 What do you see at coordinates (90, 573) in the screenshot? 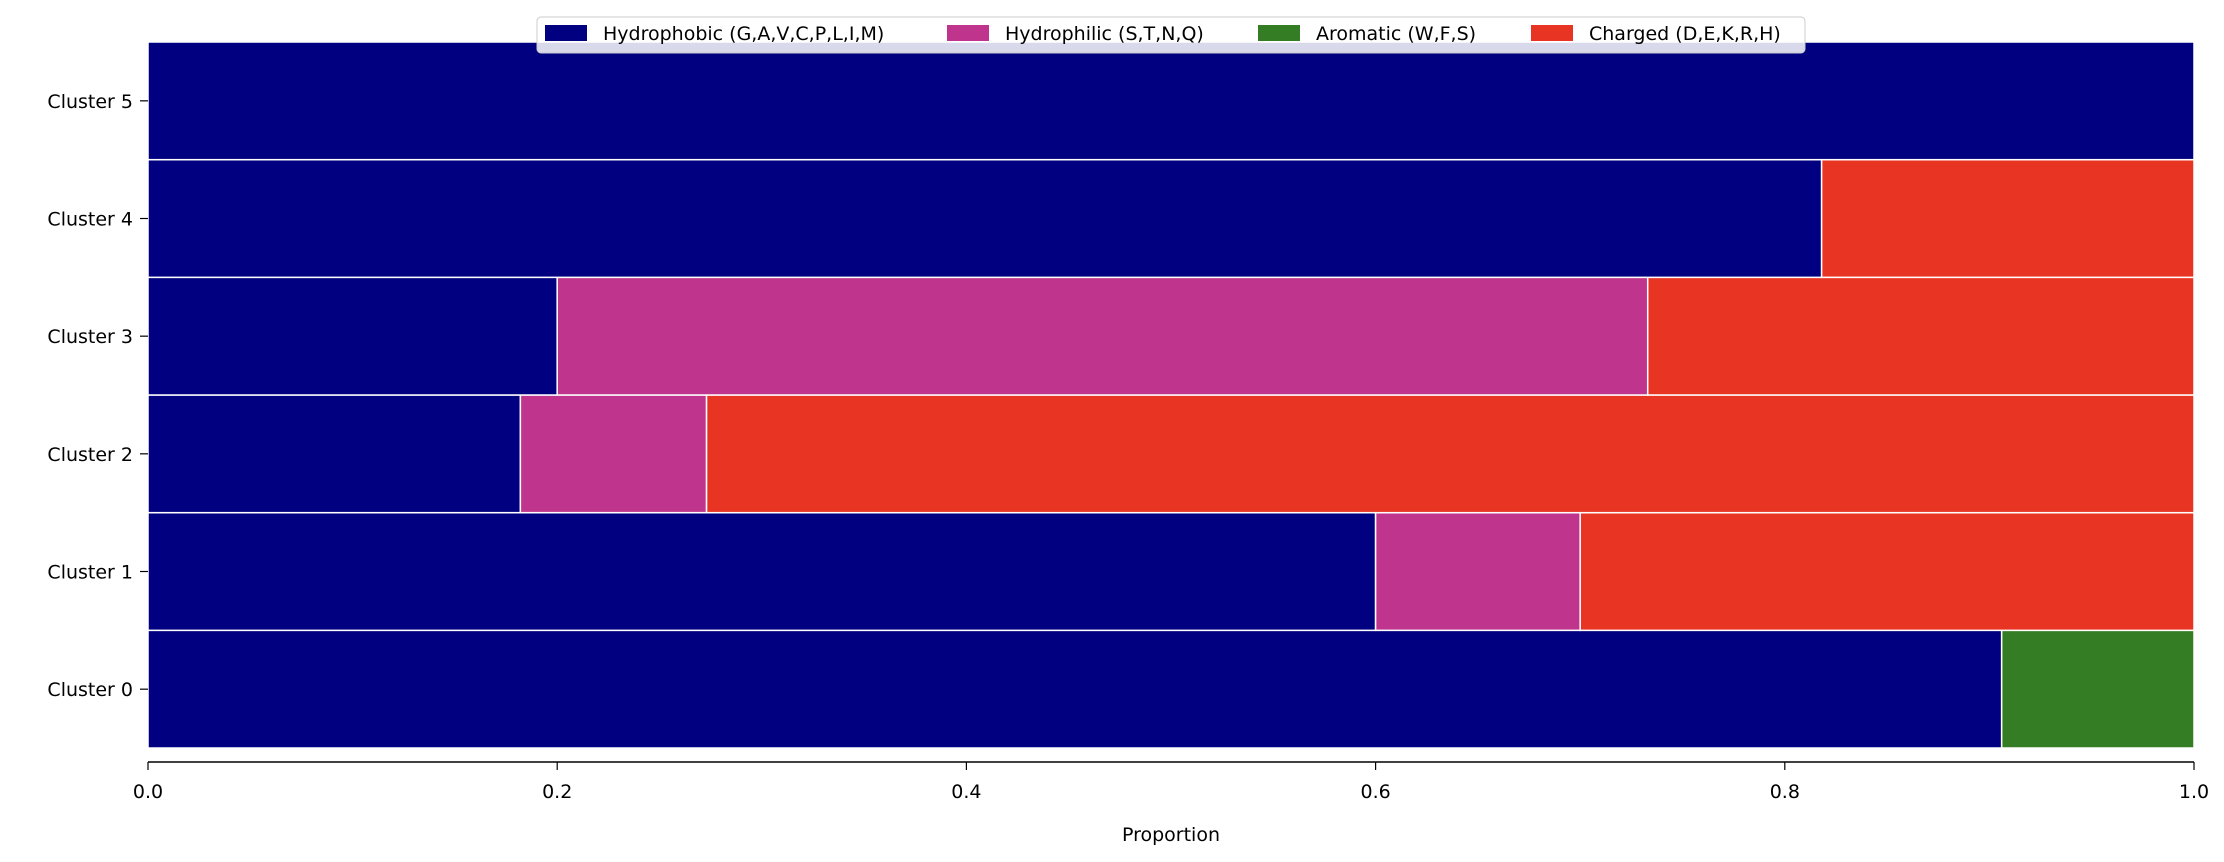
I see `y-tick-label: Cluster 1` at bounding box center [90, 573].